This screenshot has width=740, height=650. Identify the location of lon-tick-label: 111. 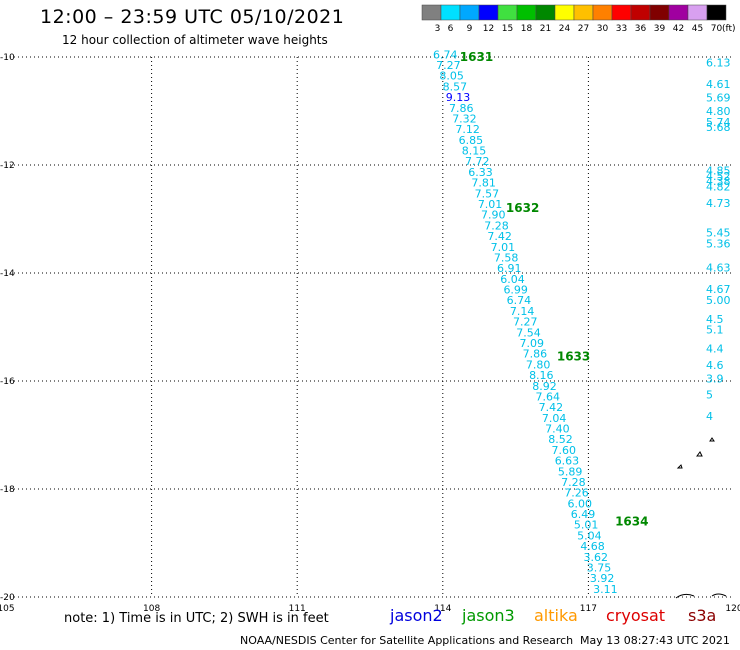
(297, 609).